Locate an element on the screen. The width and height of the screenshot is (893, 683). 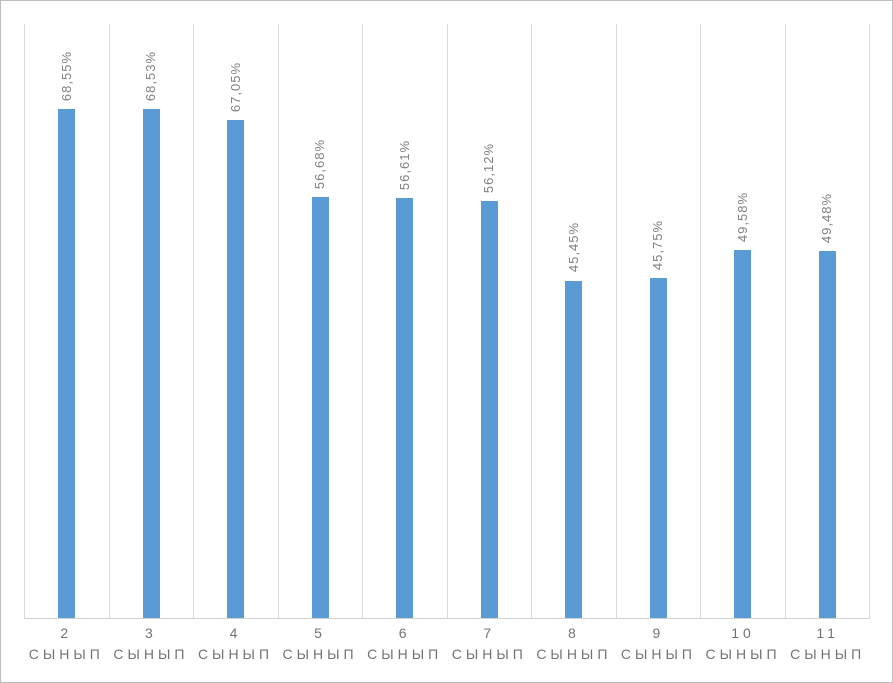
bar-value-label: 56,68% is located at coordinates (320, 164).